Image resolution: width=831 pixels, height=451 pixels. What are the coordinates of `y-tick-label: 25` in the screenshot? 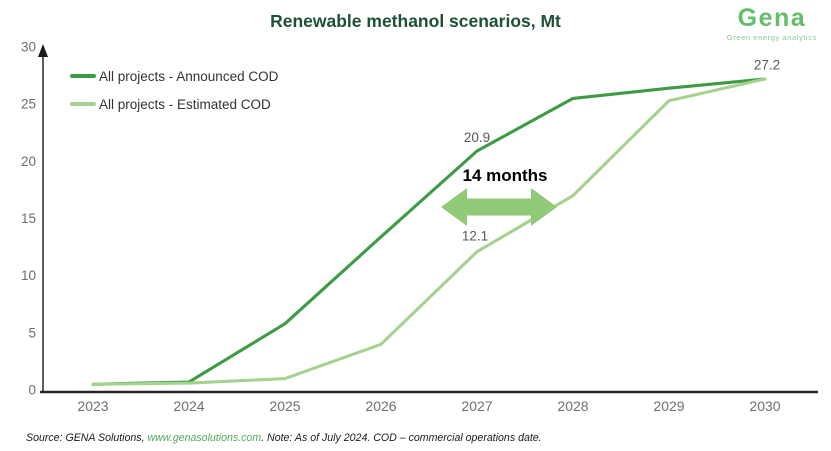 It's located at (28, 104).